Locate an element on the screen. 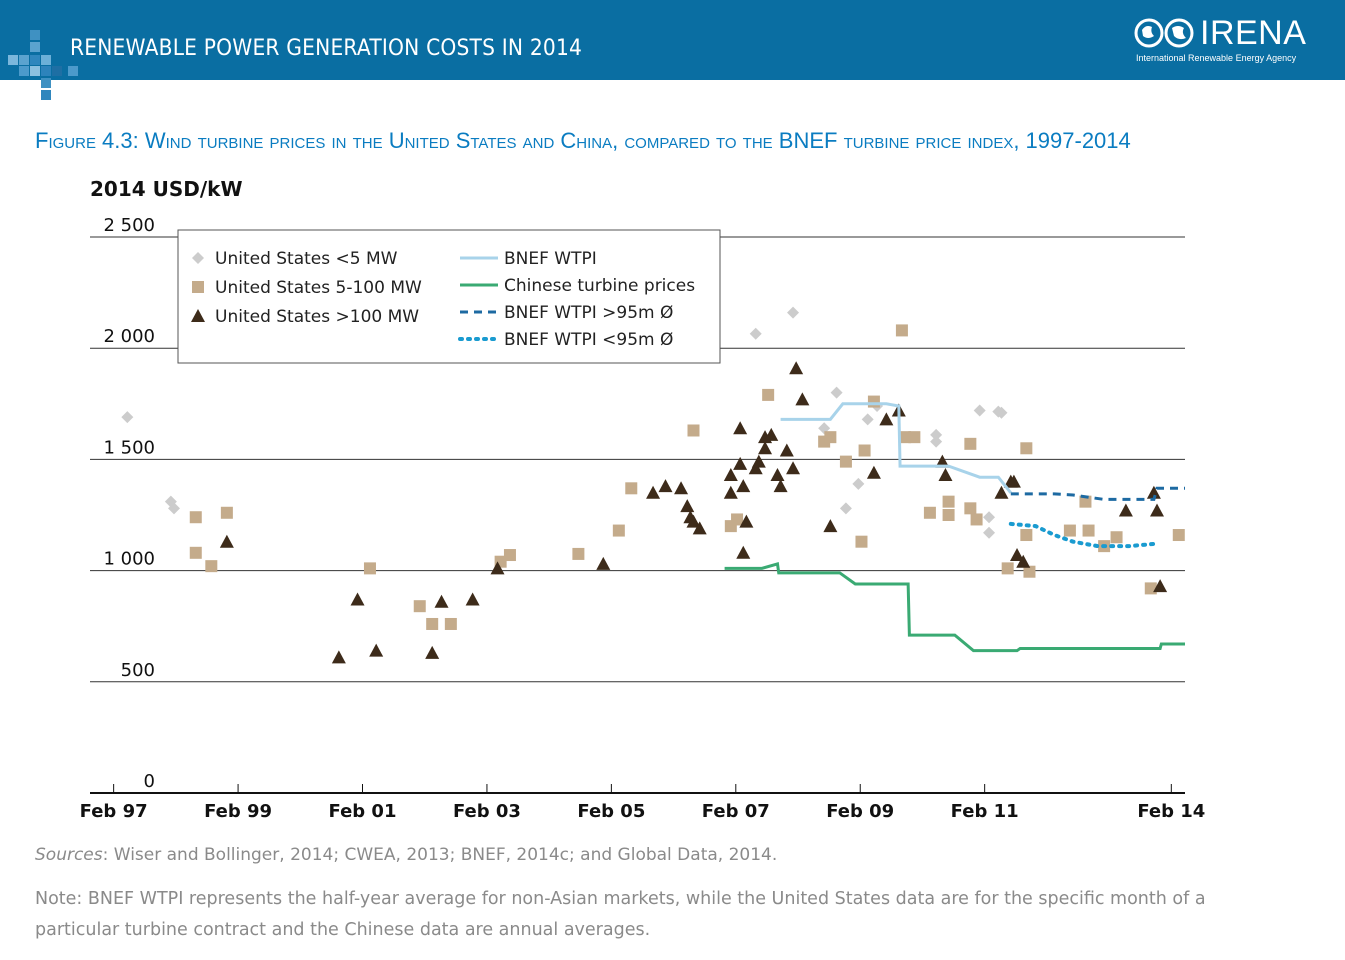  irena-logo-icon is located at coordinates (1164, 33).